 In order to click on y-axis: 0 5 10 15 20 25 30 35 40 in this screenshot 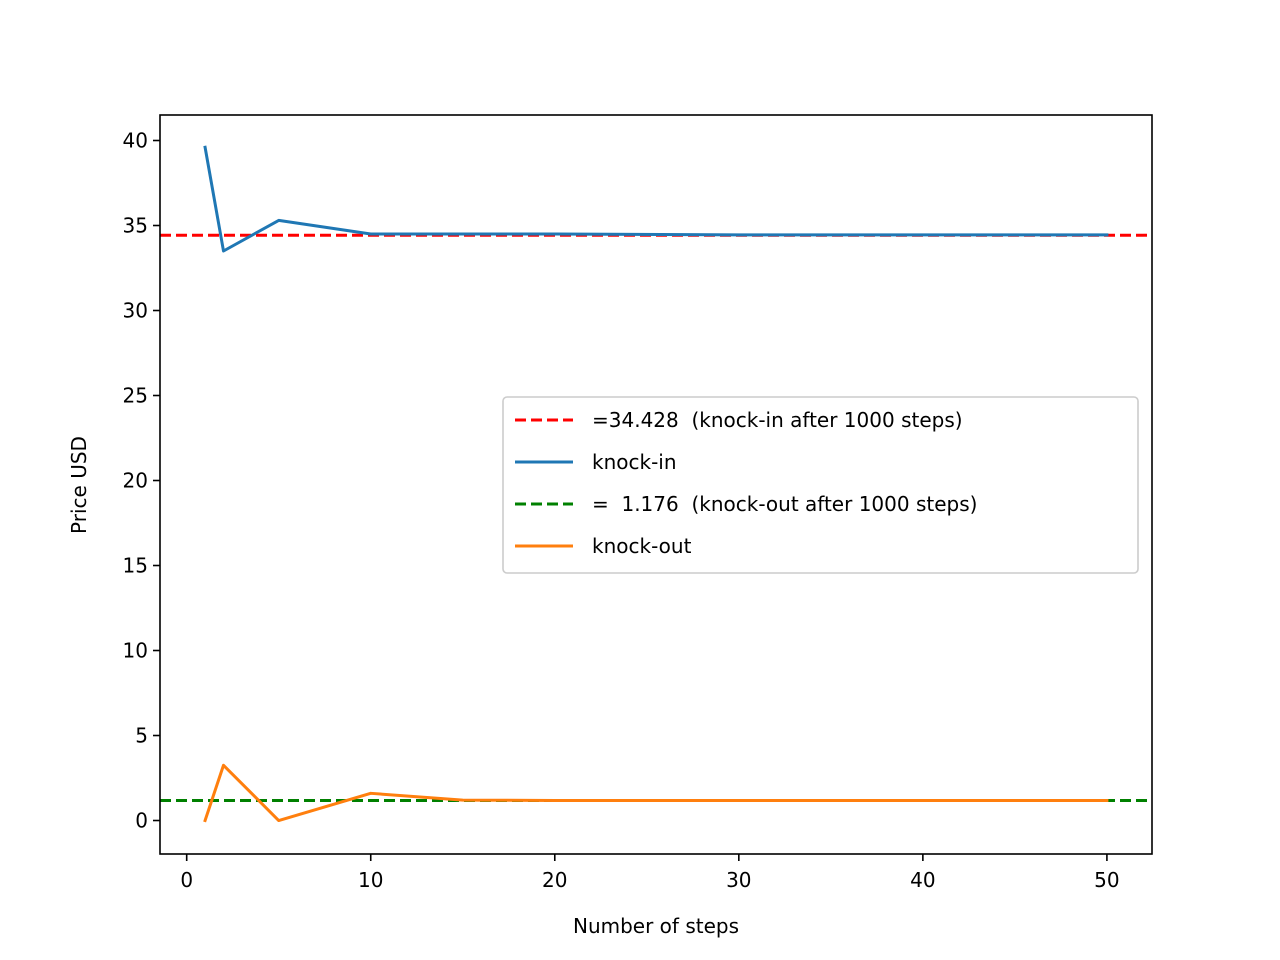, I will do `click(141, 481)`.